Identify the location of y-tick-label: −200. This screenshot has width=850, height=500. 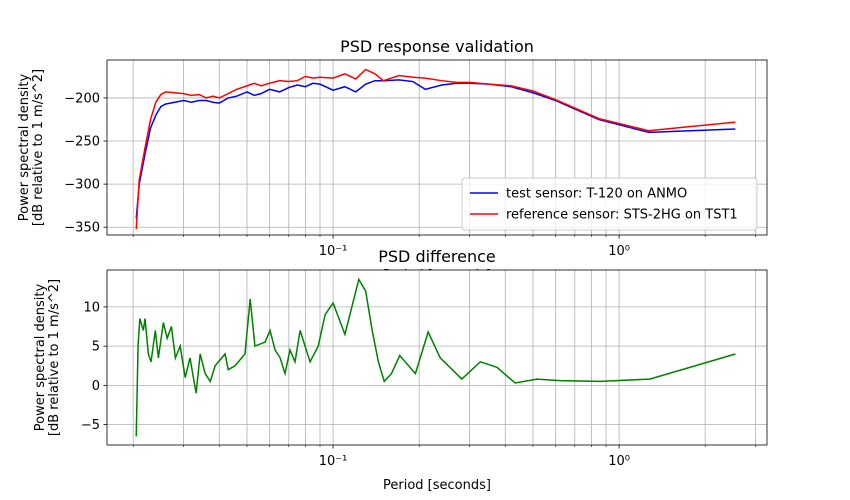
(82, 98).